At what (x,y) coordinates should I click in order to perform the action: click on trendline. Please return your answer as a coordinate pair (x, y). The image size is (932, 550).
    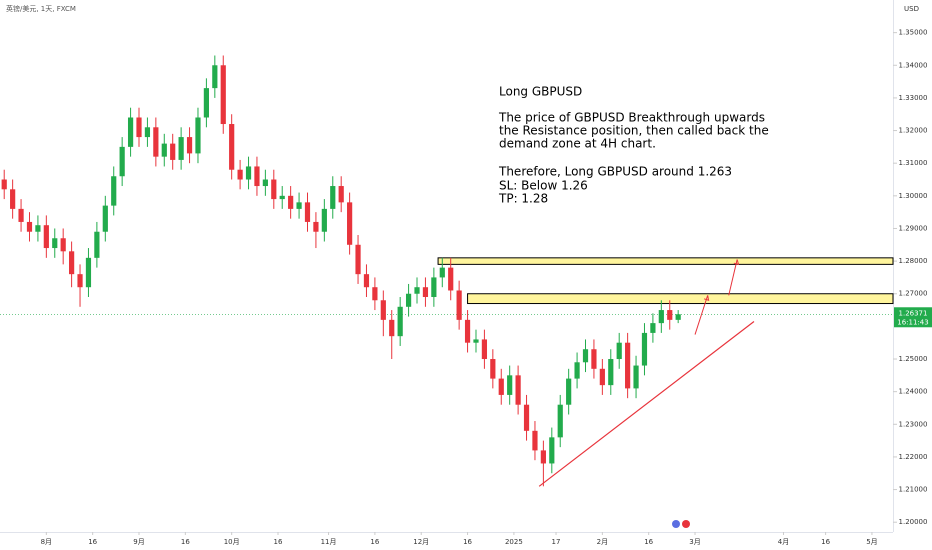
    Looking at the image, I should click on (646, 404).